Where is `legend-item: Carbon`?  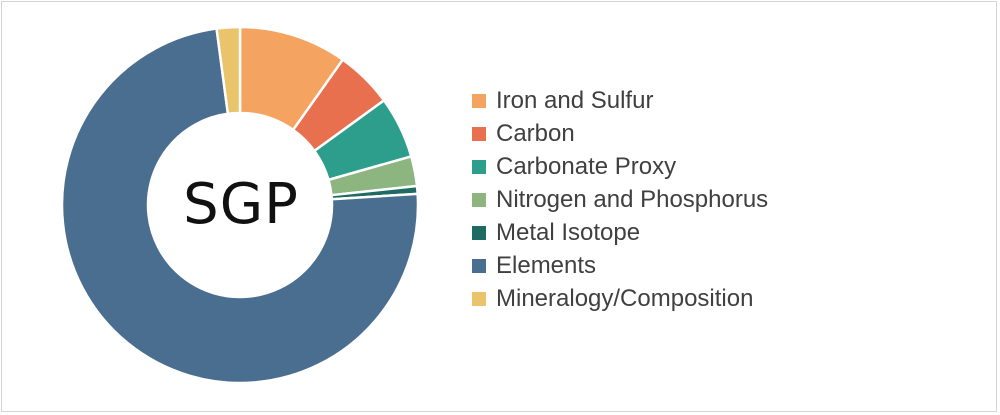 legend-item: Carbon is located at coordinates (620, 133).